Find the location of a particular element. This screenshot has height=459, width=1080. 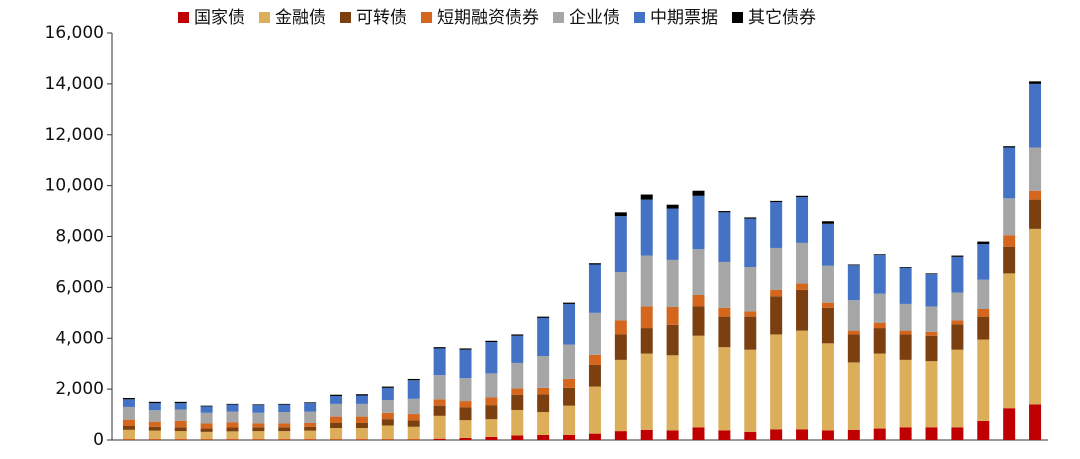

y-tick-label: 4,000 is located at coordinates (79, 338).